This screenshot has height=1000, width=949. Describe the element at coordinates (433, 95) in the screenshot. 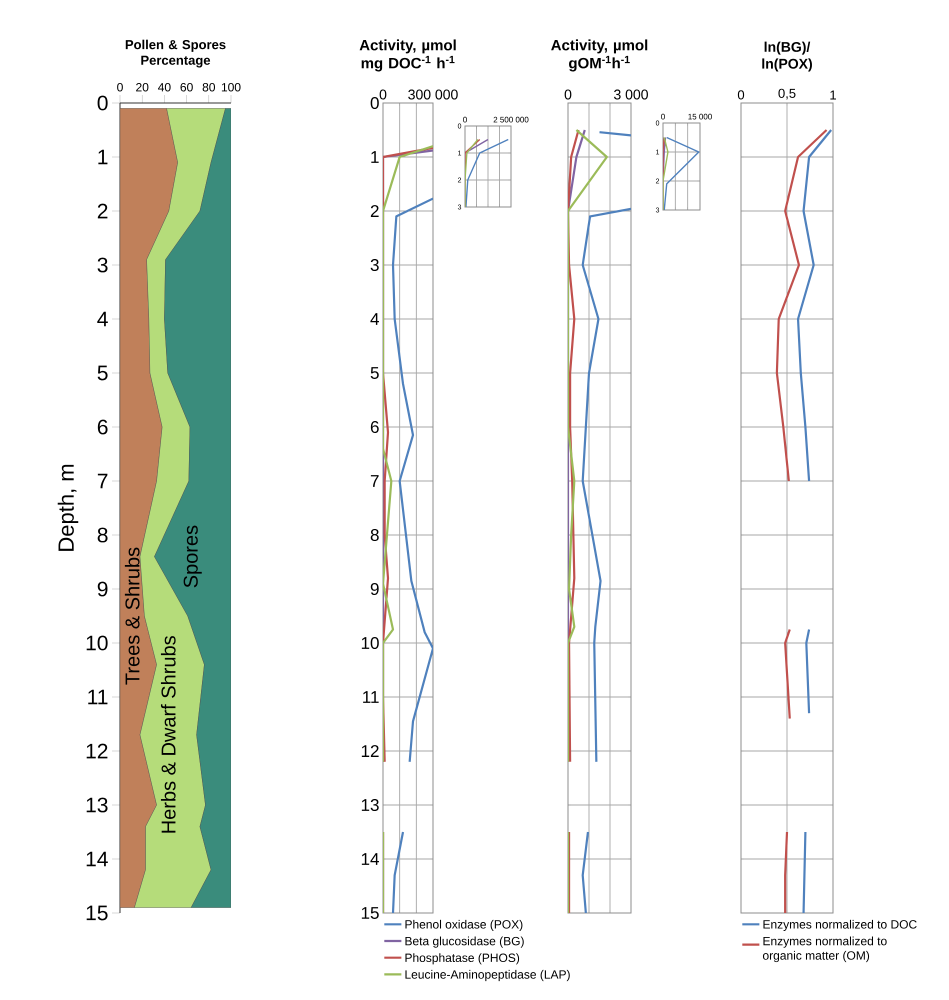

I see `x-tick-label: 300 000` at that location.